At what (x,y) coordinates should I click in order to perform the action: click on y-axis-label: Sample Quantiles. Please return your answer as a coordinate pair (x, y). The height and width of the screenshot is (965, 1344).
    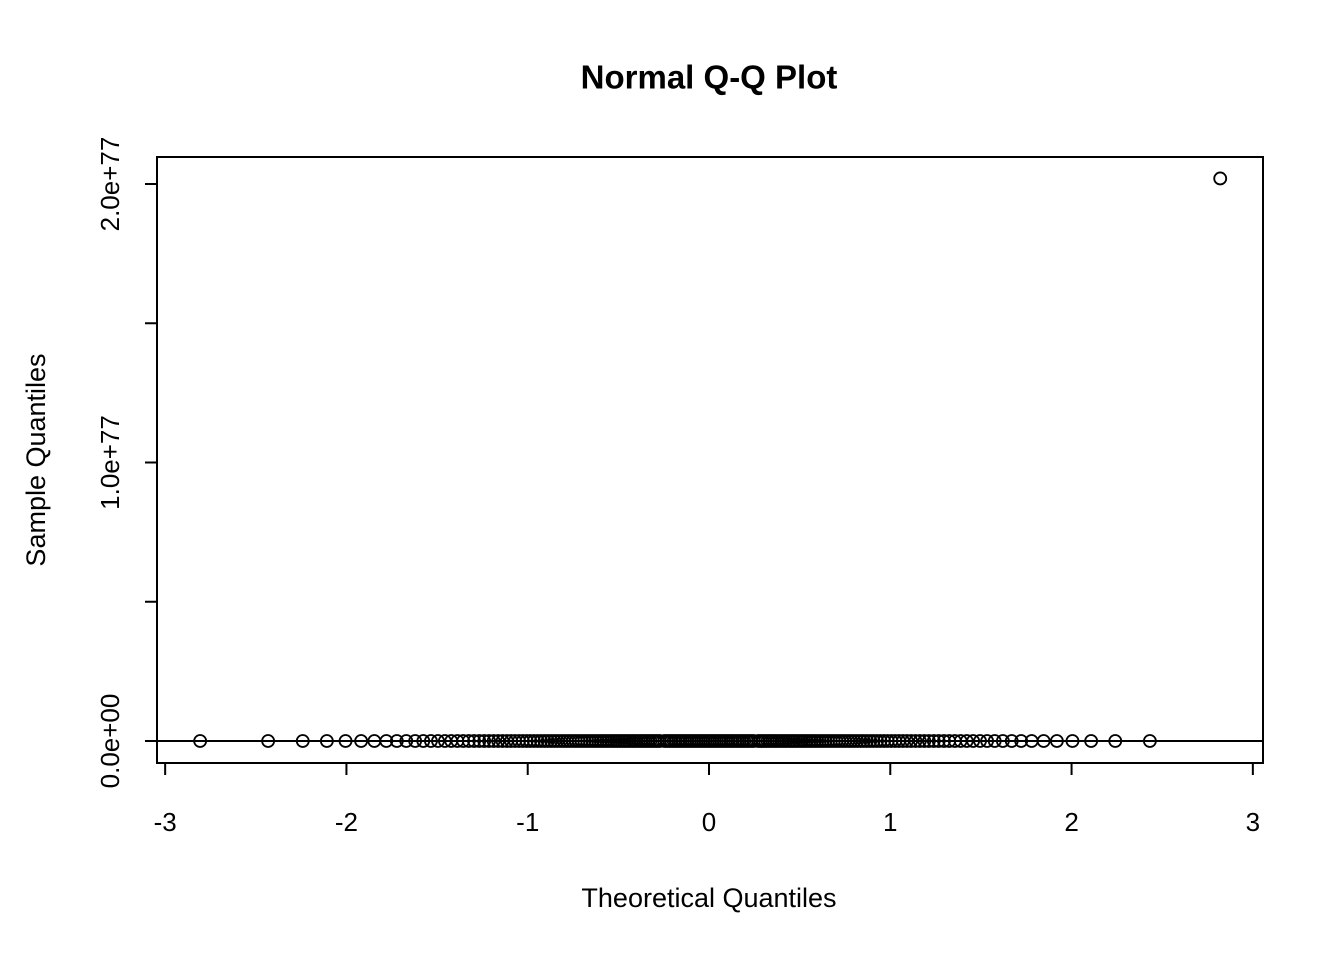
    Looking at the image, I should click on (36, 459).